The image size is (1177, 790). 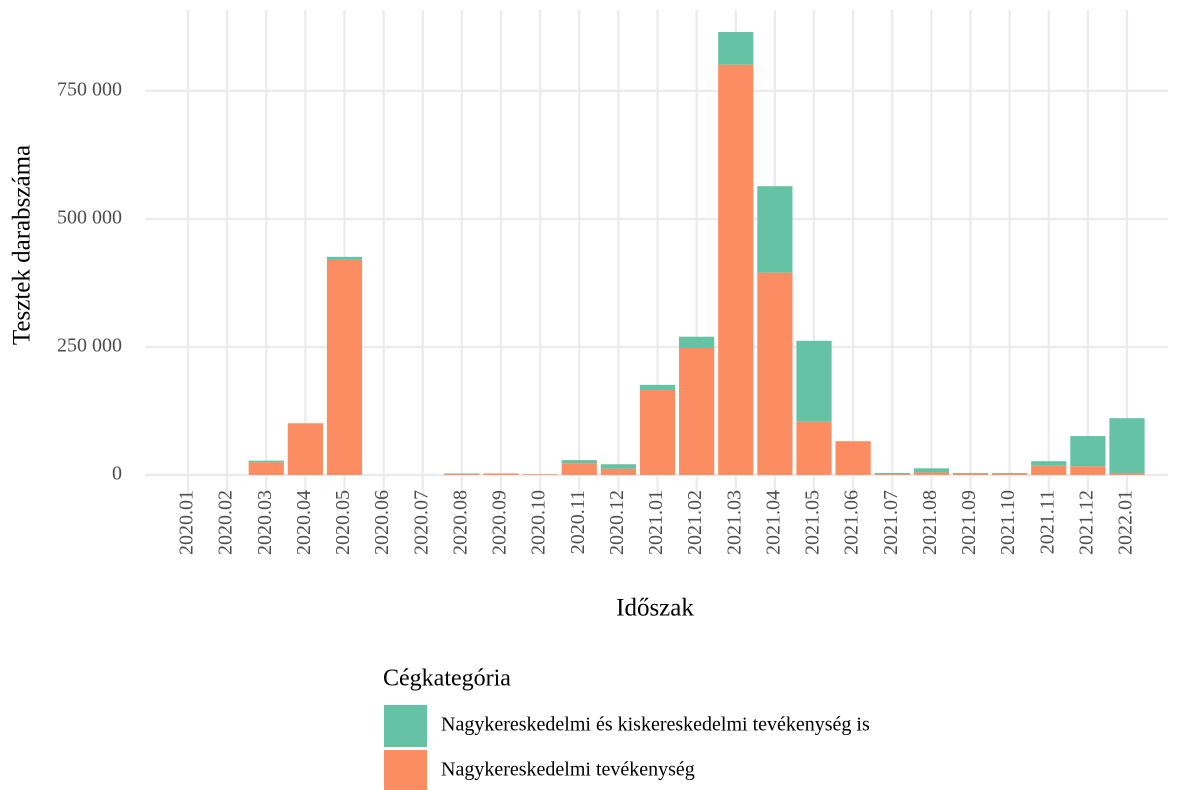 What do you see at coordinates (1086, 522) in the screenshot?
I see `x-tick-label: 2021.12` at bounding box center [1086, 522].